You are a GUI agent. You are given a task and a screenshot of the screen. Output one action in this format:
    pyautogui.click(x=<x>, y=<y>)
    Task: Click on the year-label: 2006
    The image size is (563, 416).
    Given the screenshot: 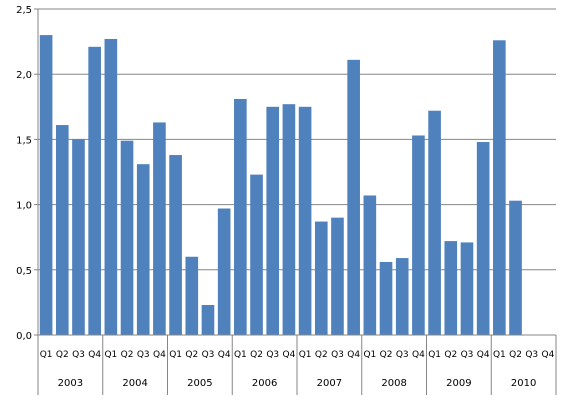 What is the action you would take?
    pyautogui.click(x=264, y=383)
    